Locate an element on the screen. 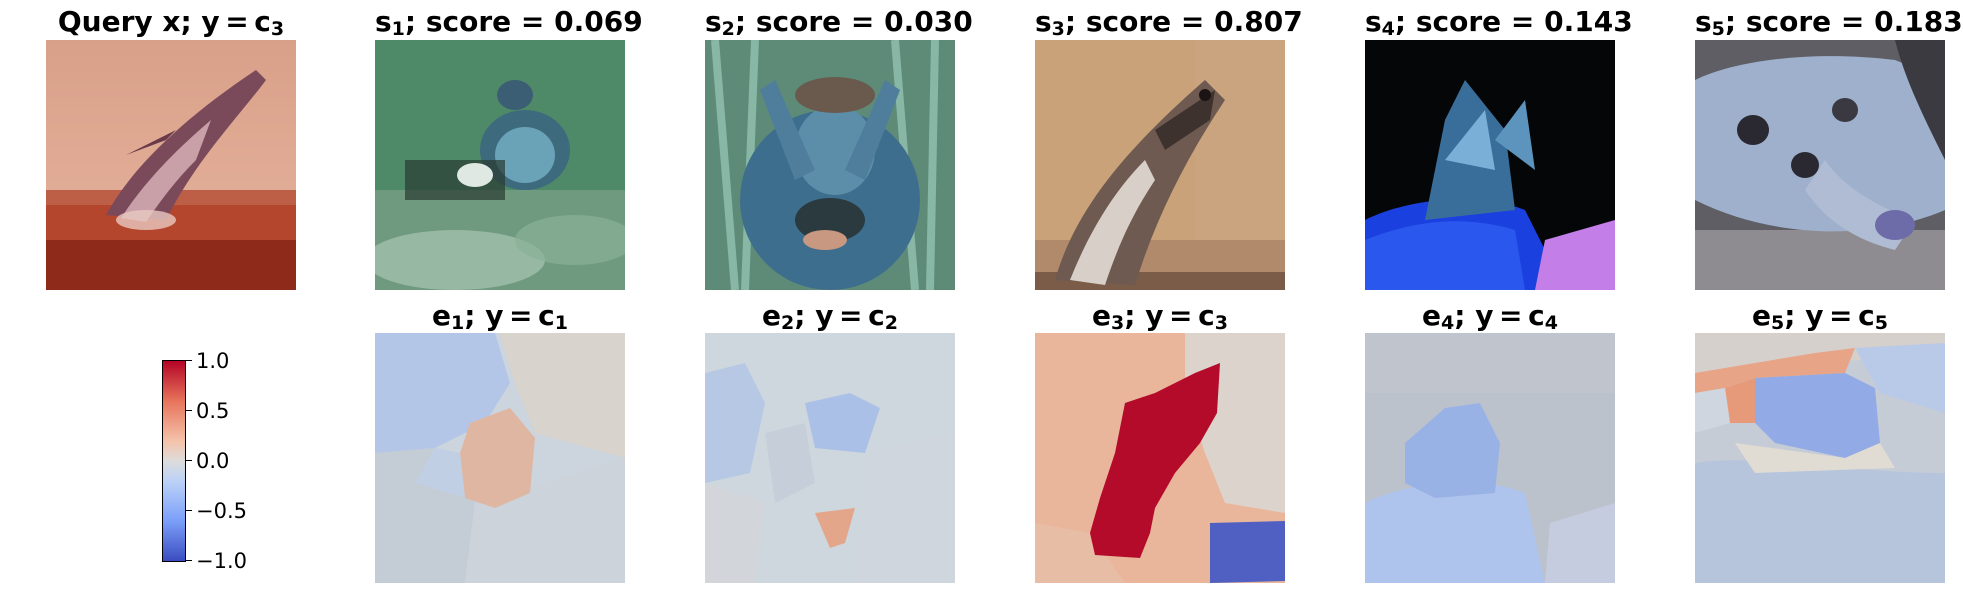  sample-2-title: s2; score = 0.030 is located at coordinates (839, 22).